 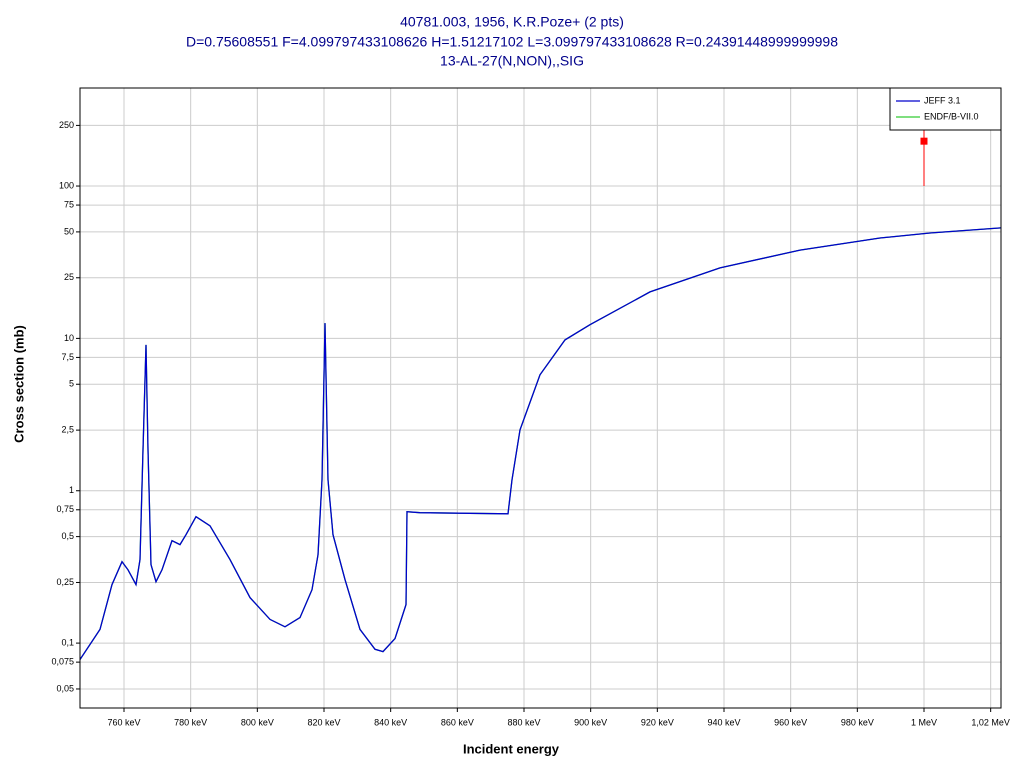 I want to click on legend: JEFF 3.1 ENDF/B-VII.0, so click(x=945, y=109).